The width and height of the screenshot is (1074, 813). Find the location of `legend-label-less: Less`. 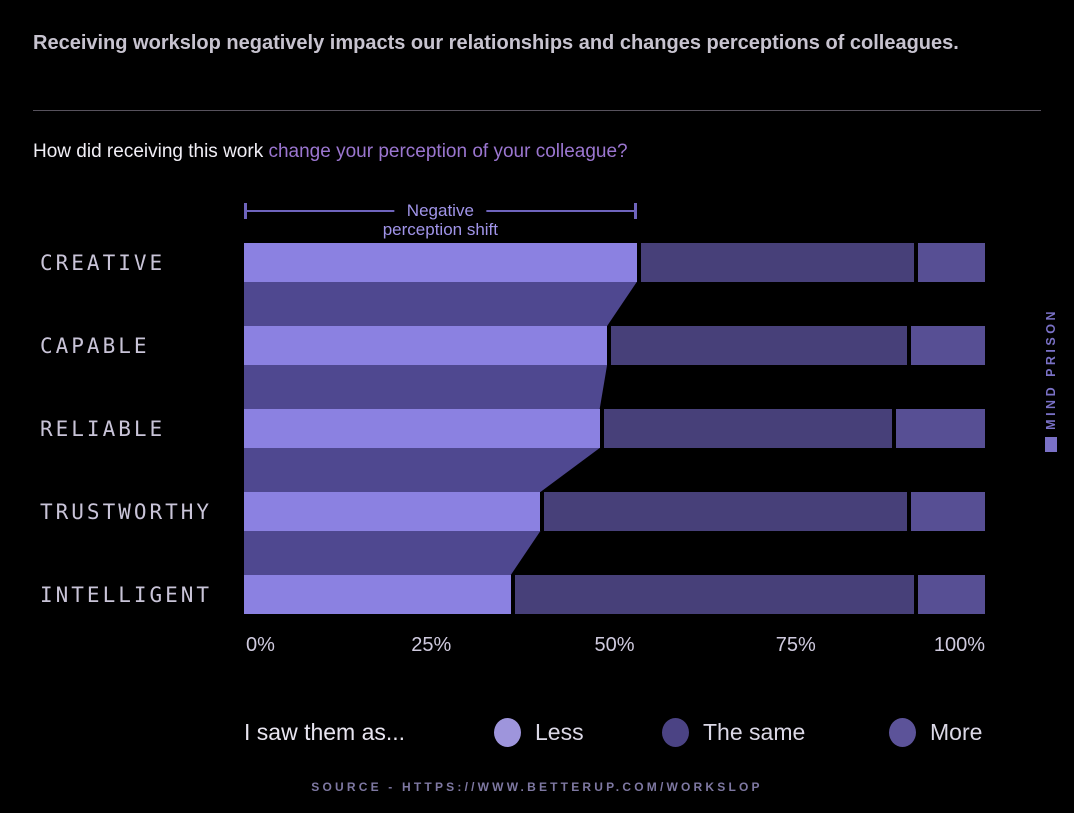

legend-label-less: Less is located at coordinates (559, 731).